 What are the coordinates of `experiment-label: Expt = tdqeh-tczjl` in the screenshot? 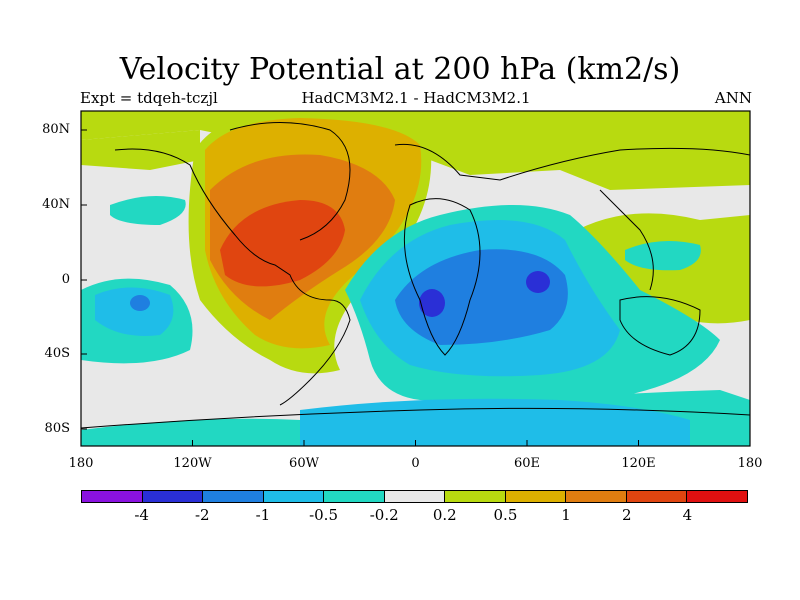 It's located at (149, 98).